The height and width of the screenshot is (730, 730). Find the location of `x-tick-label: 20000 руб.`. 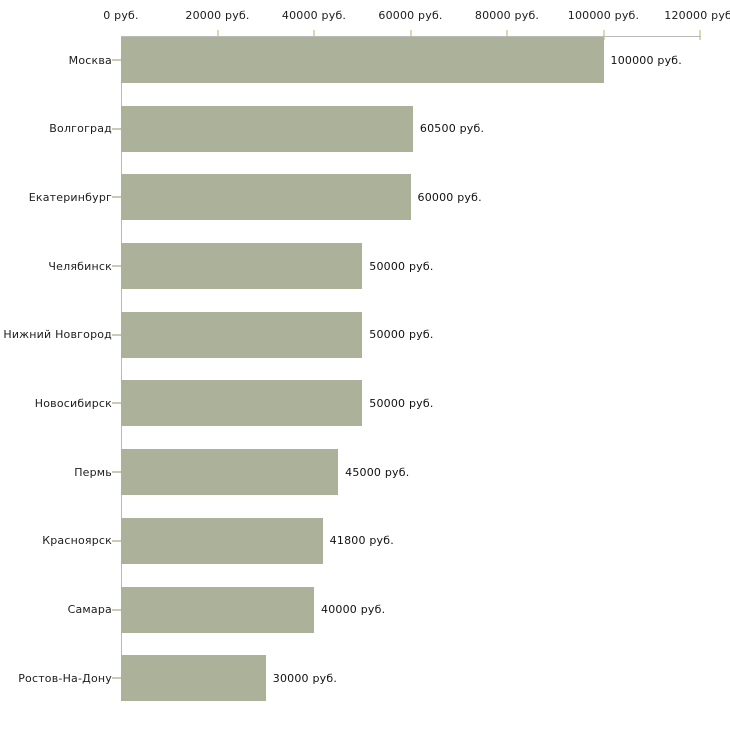

x-tick-label: 20000 руб. is located at coordinates (217, 15).